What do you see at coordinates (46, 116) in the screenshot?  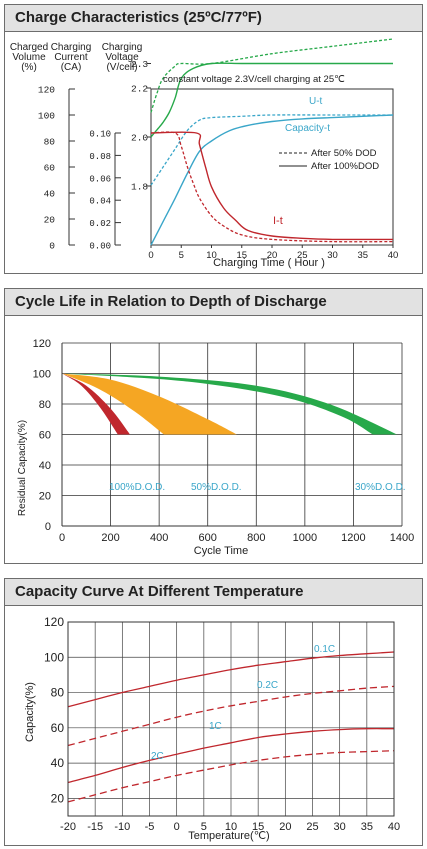 I see `volume-tick-label: 100` at bounding box center [46, 116].